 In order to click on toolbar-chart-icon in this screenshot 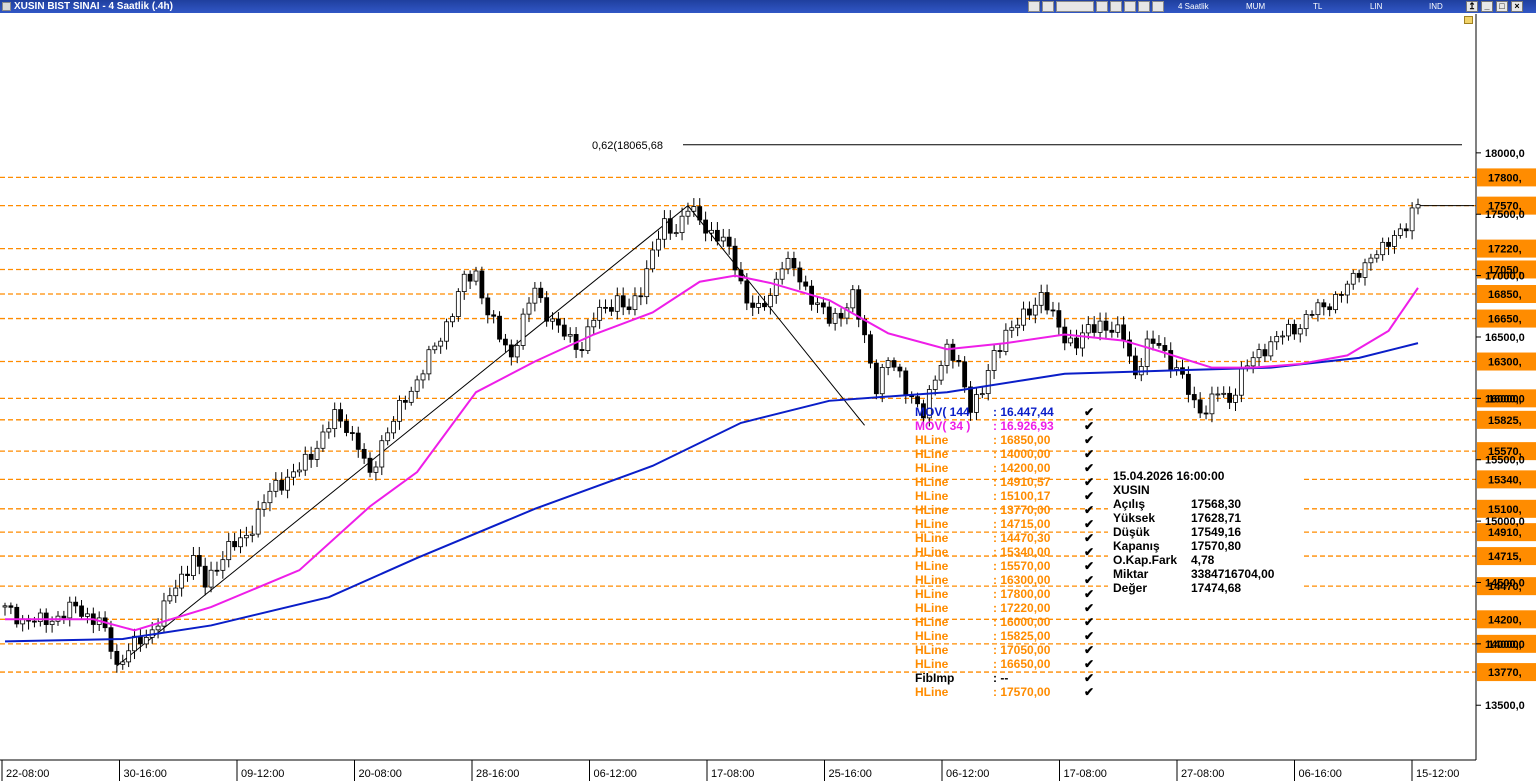, I will do `click(1034, 6)`.